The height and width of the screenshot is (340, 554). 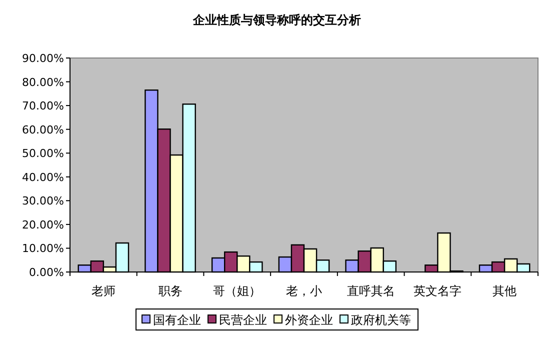 What do you see at coordinates (43, 129) in the screenshot?
I see `y-tick-label: 60.00%` at bounding box center [43, 129].